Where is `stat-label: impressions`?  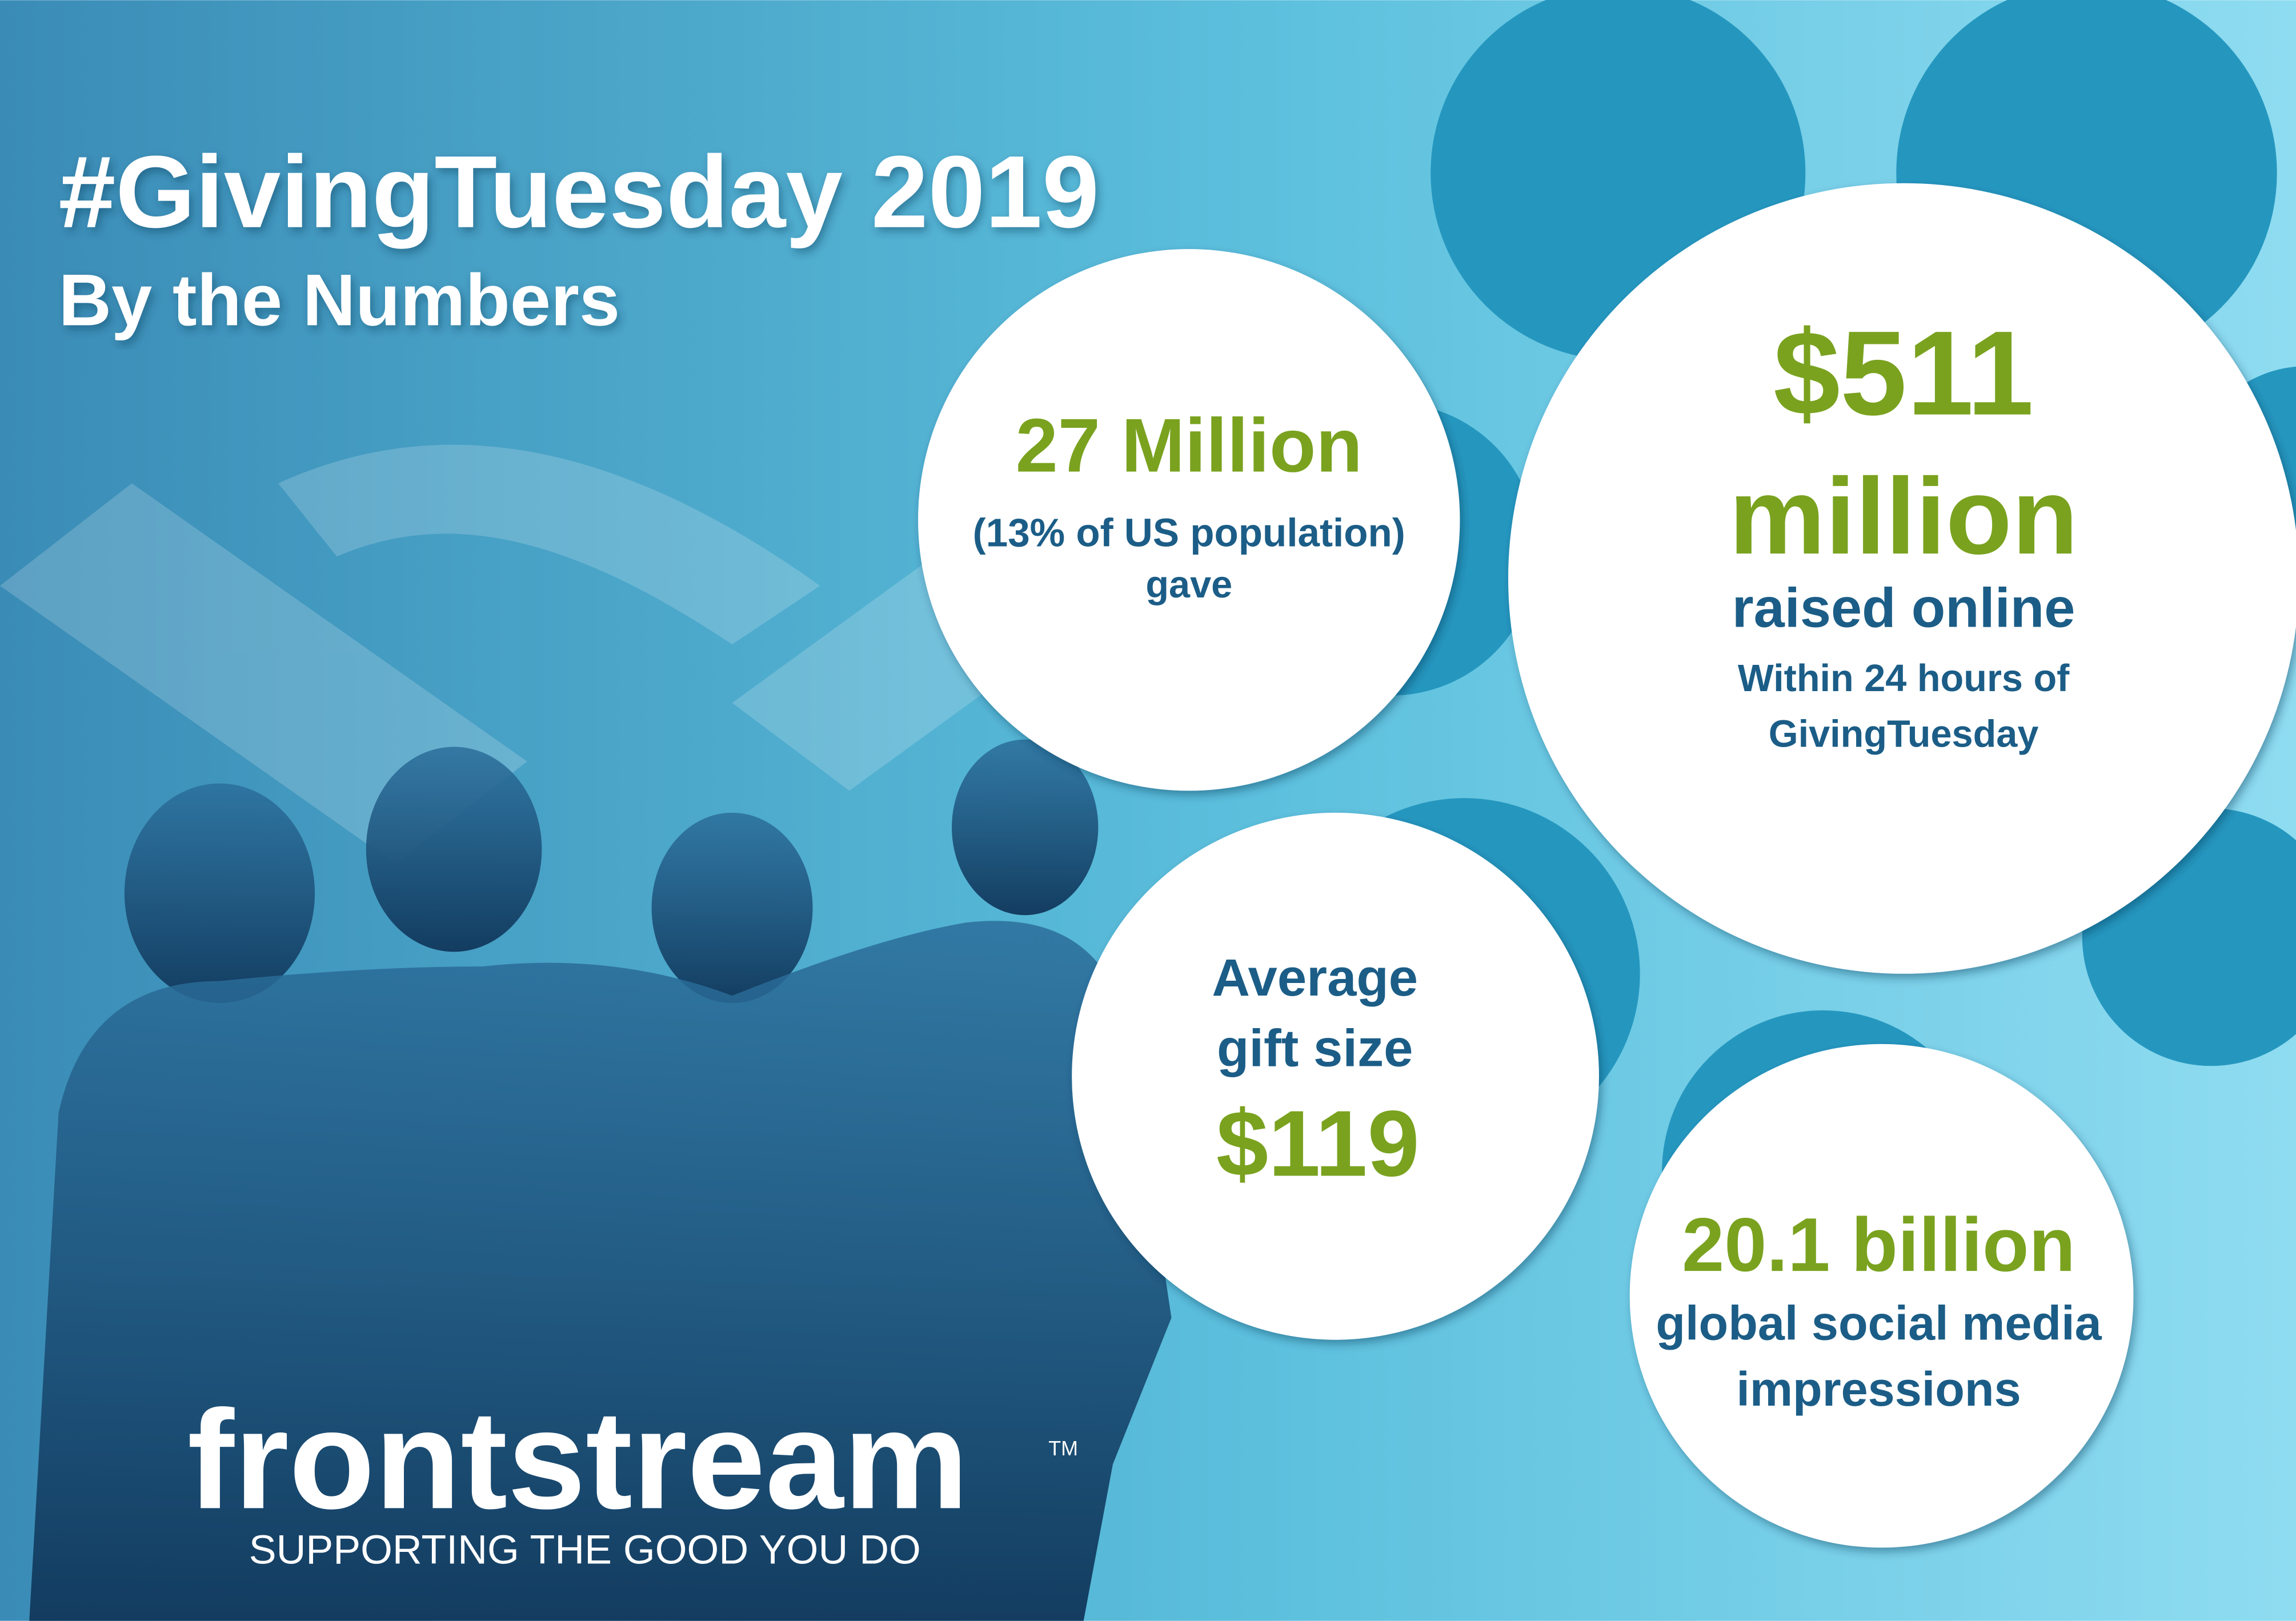 stat-label: impressions is located at coordinates (1878, 1389).